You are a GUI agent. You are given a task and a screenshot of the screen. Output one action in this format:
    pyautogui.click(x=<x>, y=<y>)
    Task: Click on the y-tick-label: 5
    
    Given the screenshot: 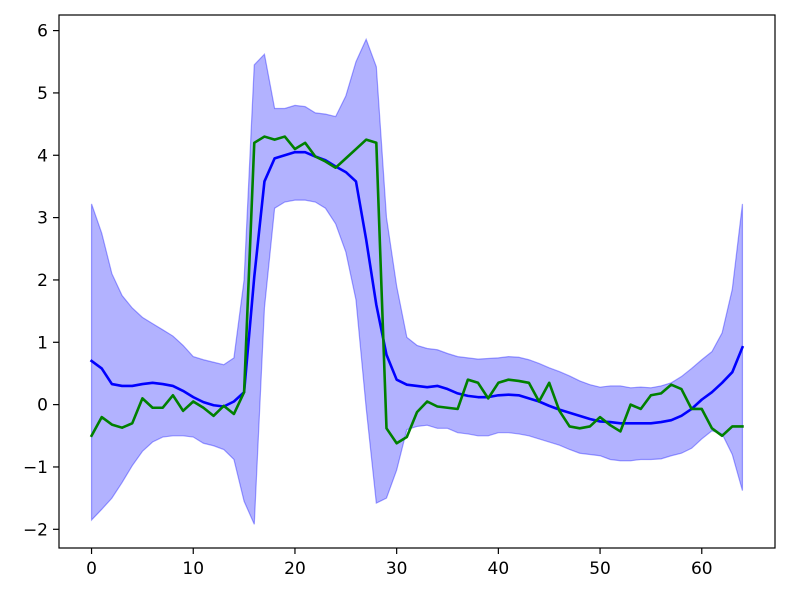 What is the action you would take?
    pyautogui.click(x=42, y=94)
    